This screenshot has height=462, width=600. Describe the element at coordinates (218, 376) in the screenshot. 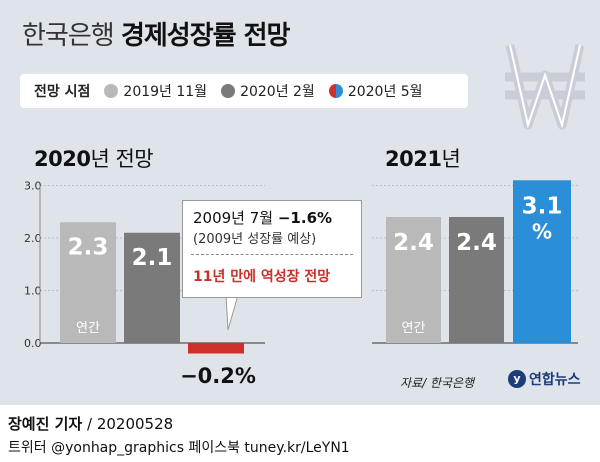

I see `bar-value-label: −0.2%` at that location.